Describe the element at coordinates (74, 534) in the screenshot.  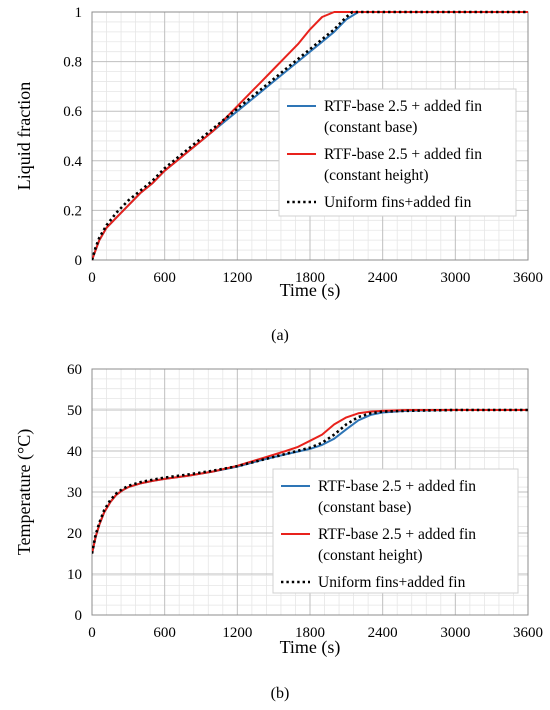
I see `y-tick-label: 20` at that location.